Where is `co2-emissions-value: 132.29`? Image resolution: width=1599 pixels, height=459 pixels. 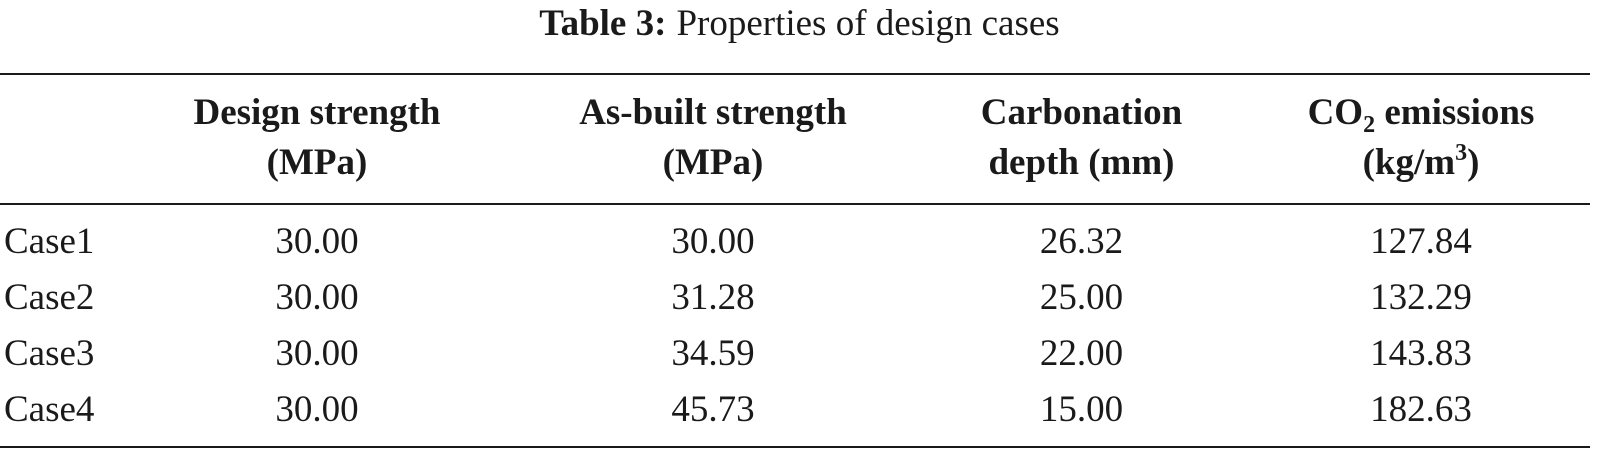
co2-emissions-value: 132.29 is located at coordinates (1421, 297).